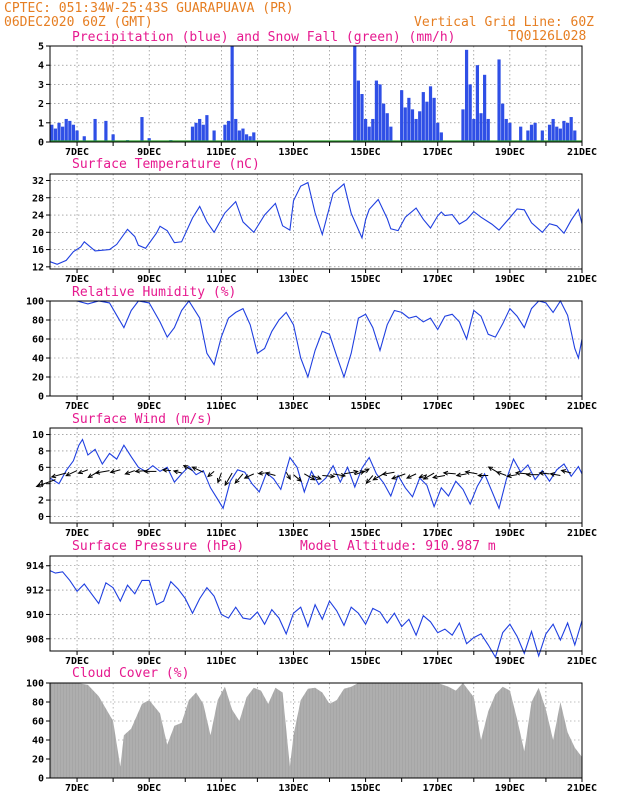 The width and height of the screenshot is (618, 800). Describe the element at coordinates (35, 639) in the screenshot. I see `pres-ytick-label: 908` at that location.